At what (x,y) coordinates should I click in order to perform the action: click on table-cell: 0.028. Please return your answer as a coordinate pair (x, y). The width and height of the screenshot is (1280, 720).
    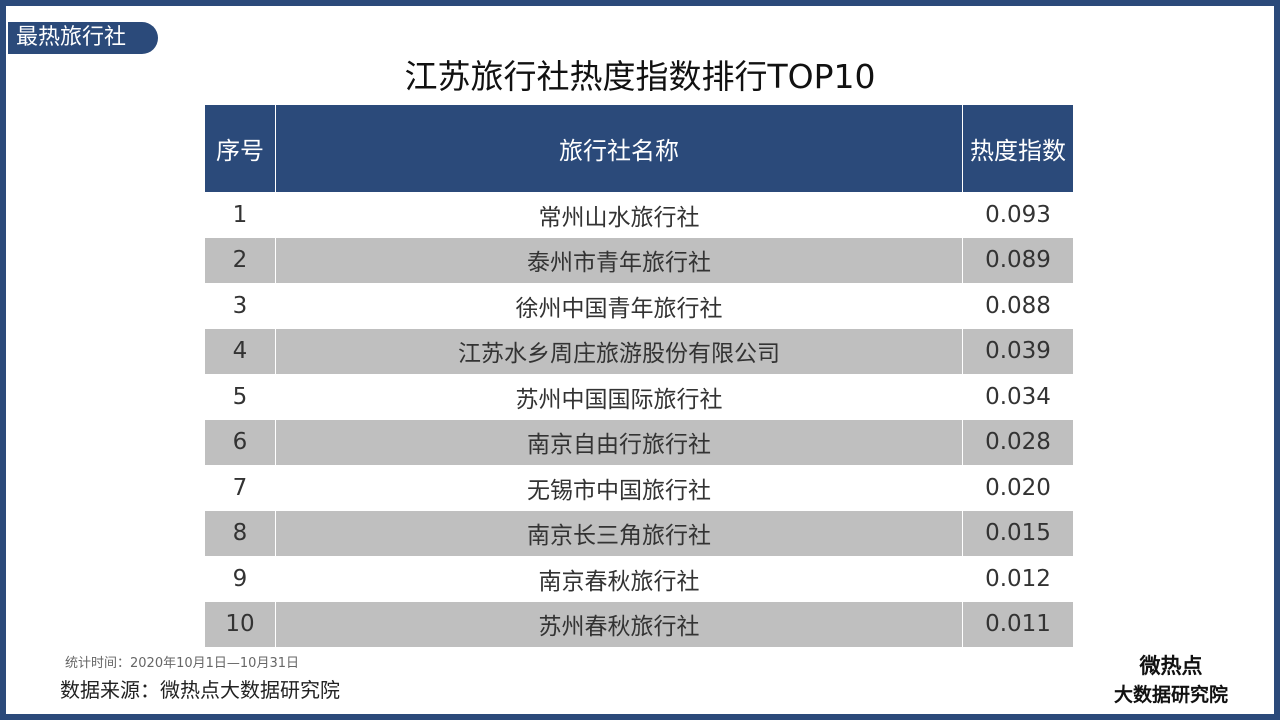
    Looking at the image, I should click on (1017, 442).